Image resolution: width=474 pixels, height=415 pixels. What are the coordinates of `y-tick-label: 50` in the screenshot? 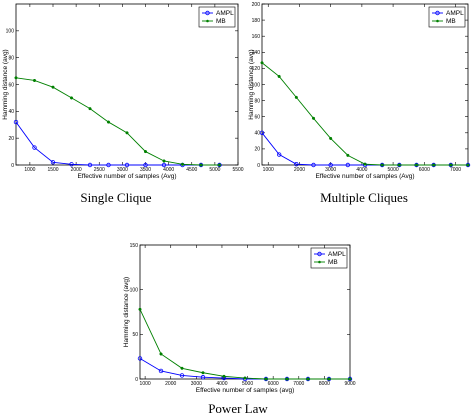 It's located at (135, 335).